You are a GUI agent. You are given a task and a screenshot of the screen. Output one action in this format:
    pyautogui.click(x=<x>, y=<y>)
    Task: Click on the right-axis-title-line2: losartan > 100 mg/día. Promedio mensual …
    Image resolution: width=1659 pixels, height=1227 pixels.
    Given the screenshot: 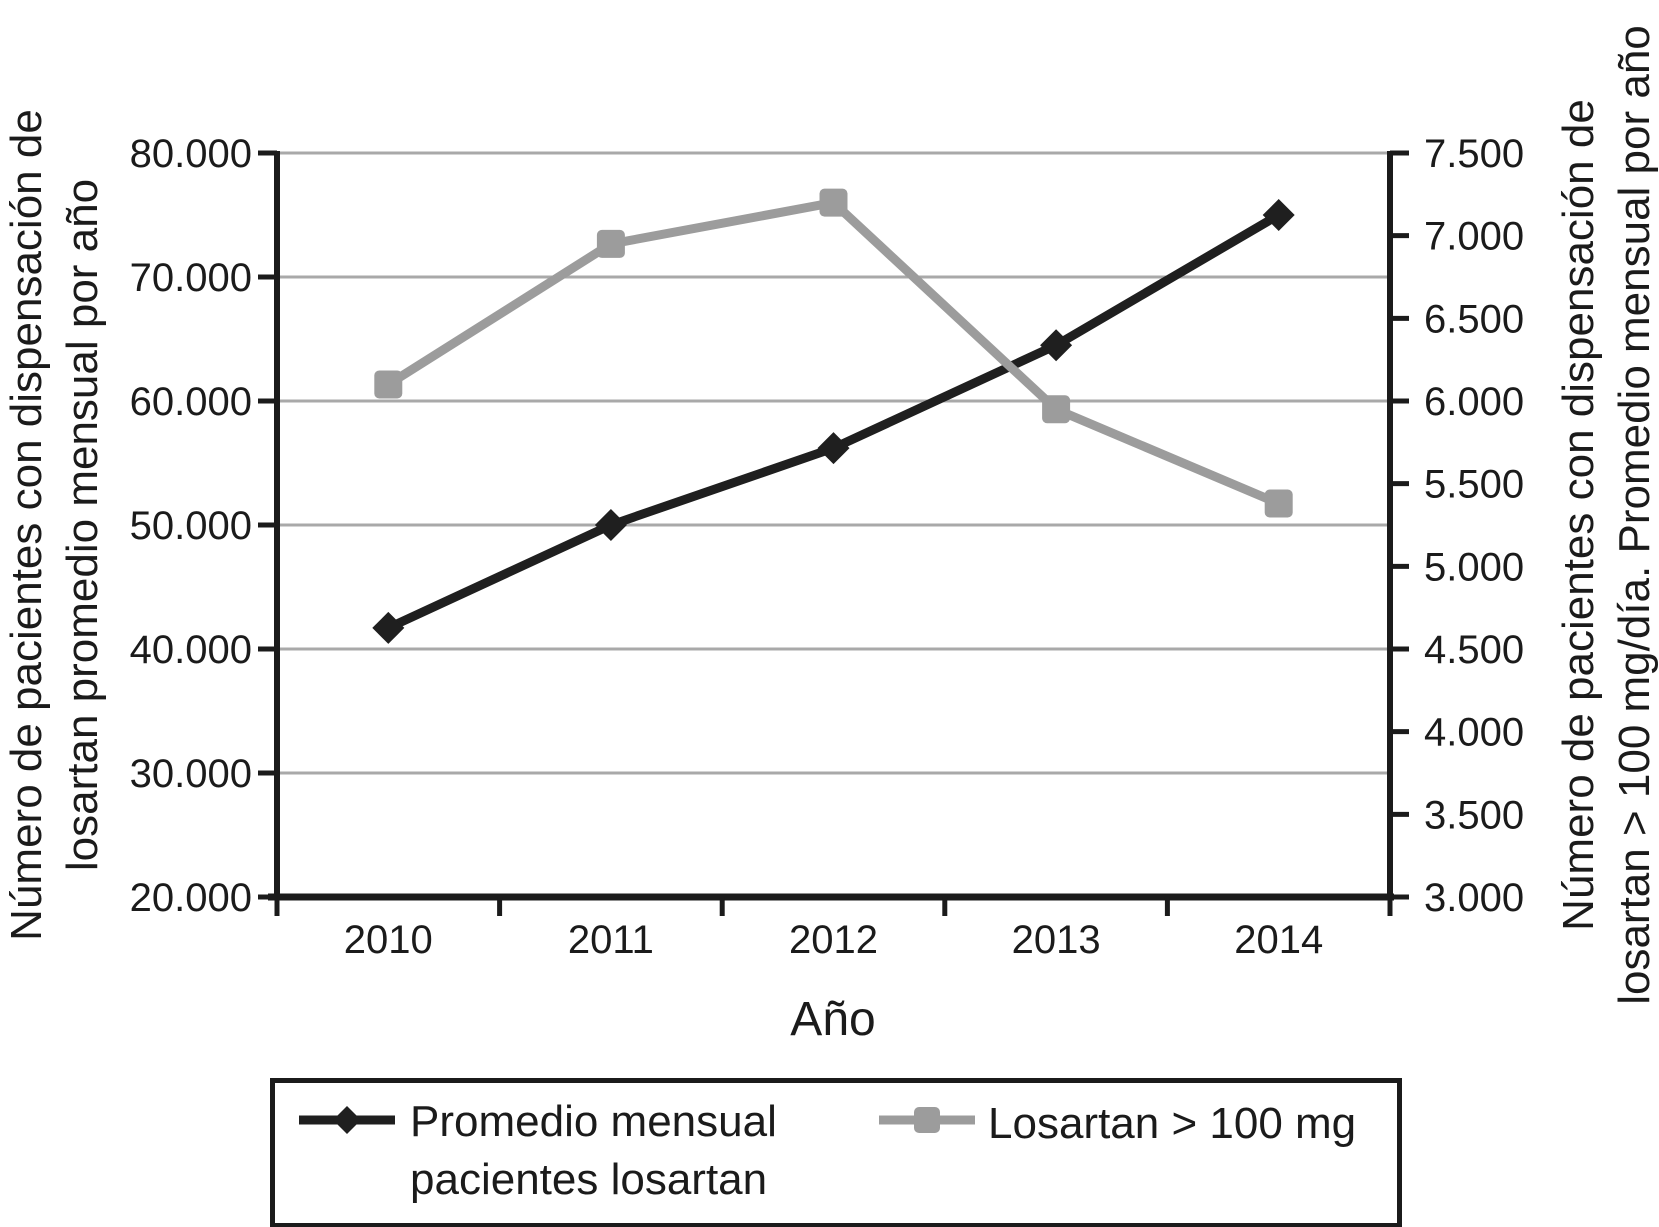 What is the action you would take?
    pyautogui.click(x=1634, y=515)
    